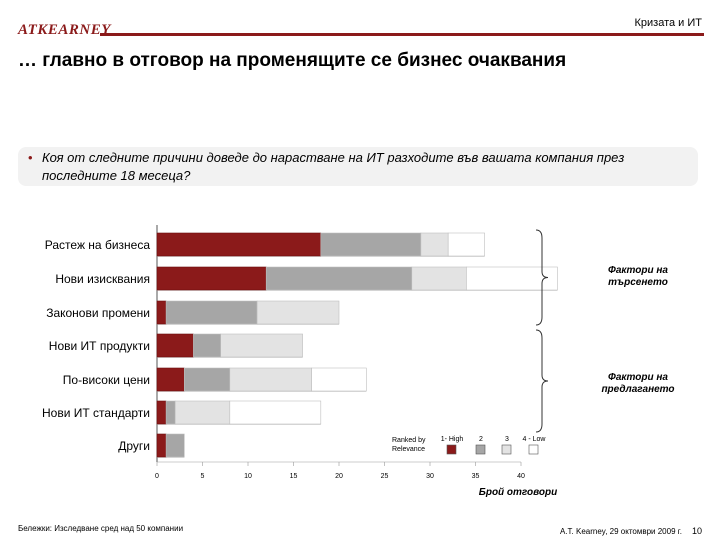  I want to click on group-label: Фактори на предлагането, so click(637, 383).